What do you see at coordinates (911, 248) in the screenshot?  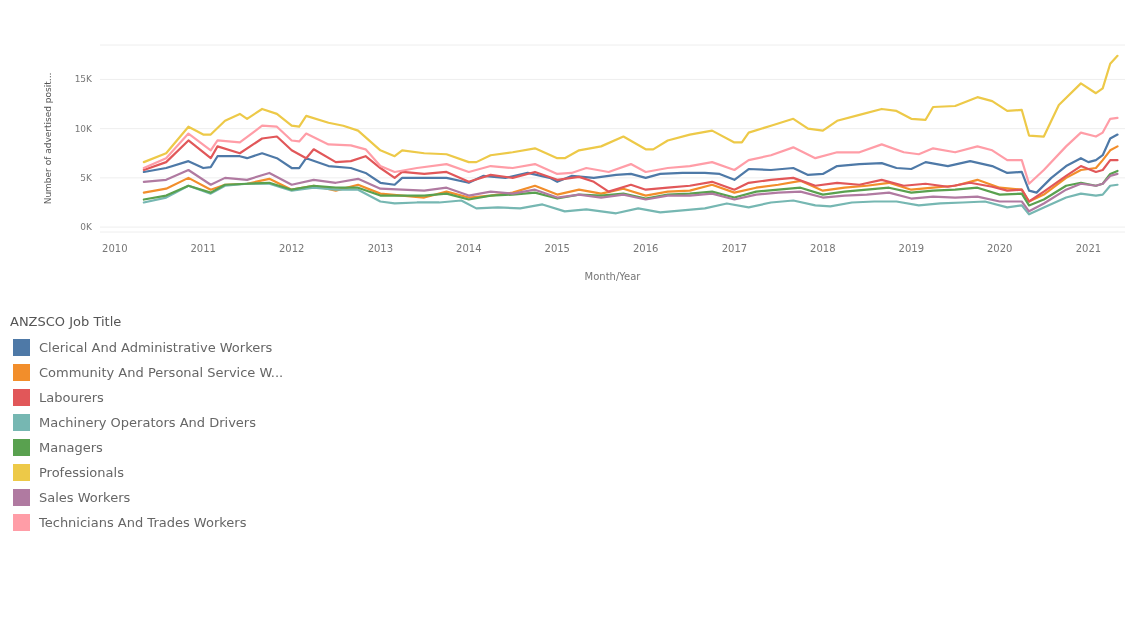 I see `x-tick-label: 2019` at bounding box center [911, 248].